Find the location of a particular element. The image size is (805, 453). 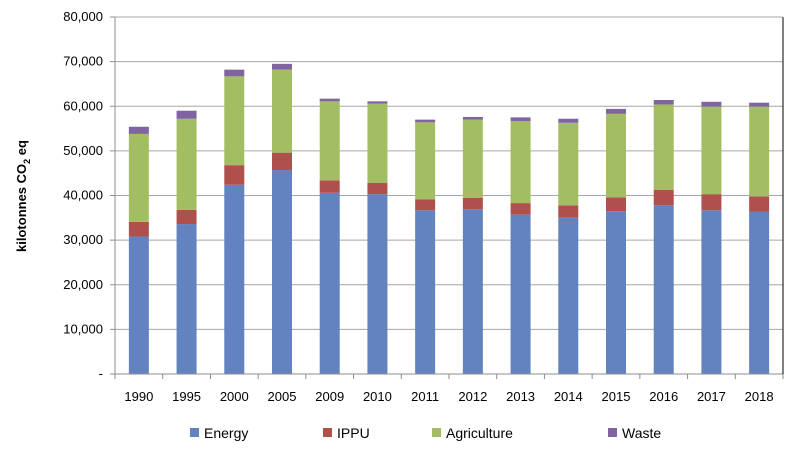

legend-swatch-waste is located at coordinates (612, 432).